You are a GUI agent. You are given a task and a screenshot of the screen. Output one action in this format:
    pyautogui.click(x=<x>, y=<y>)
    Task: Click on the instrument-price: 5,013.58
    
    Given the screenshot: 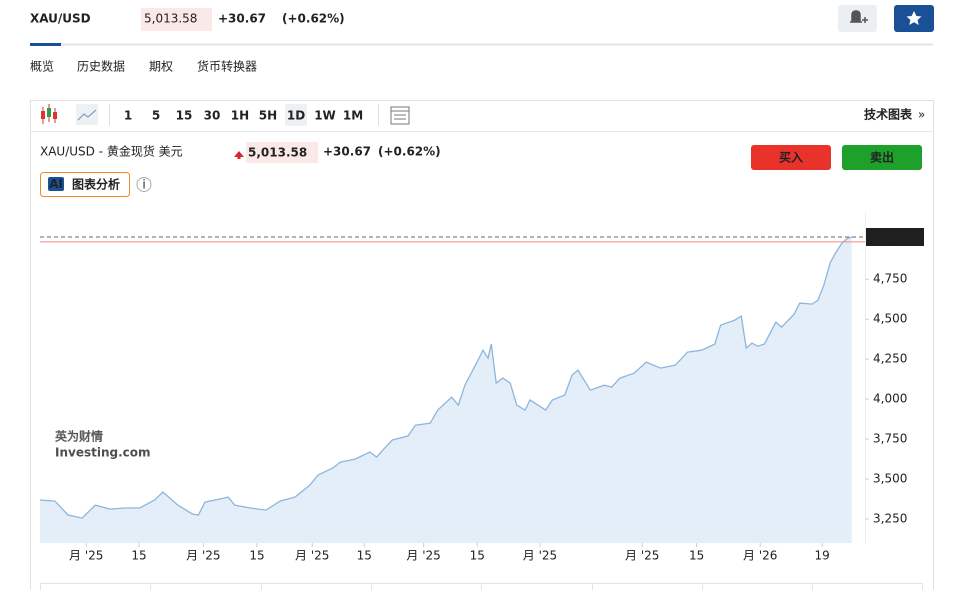 What is the action you would take?
    pyautogui.click(x=277, y=153)
    